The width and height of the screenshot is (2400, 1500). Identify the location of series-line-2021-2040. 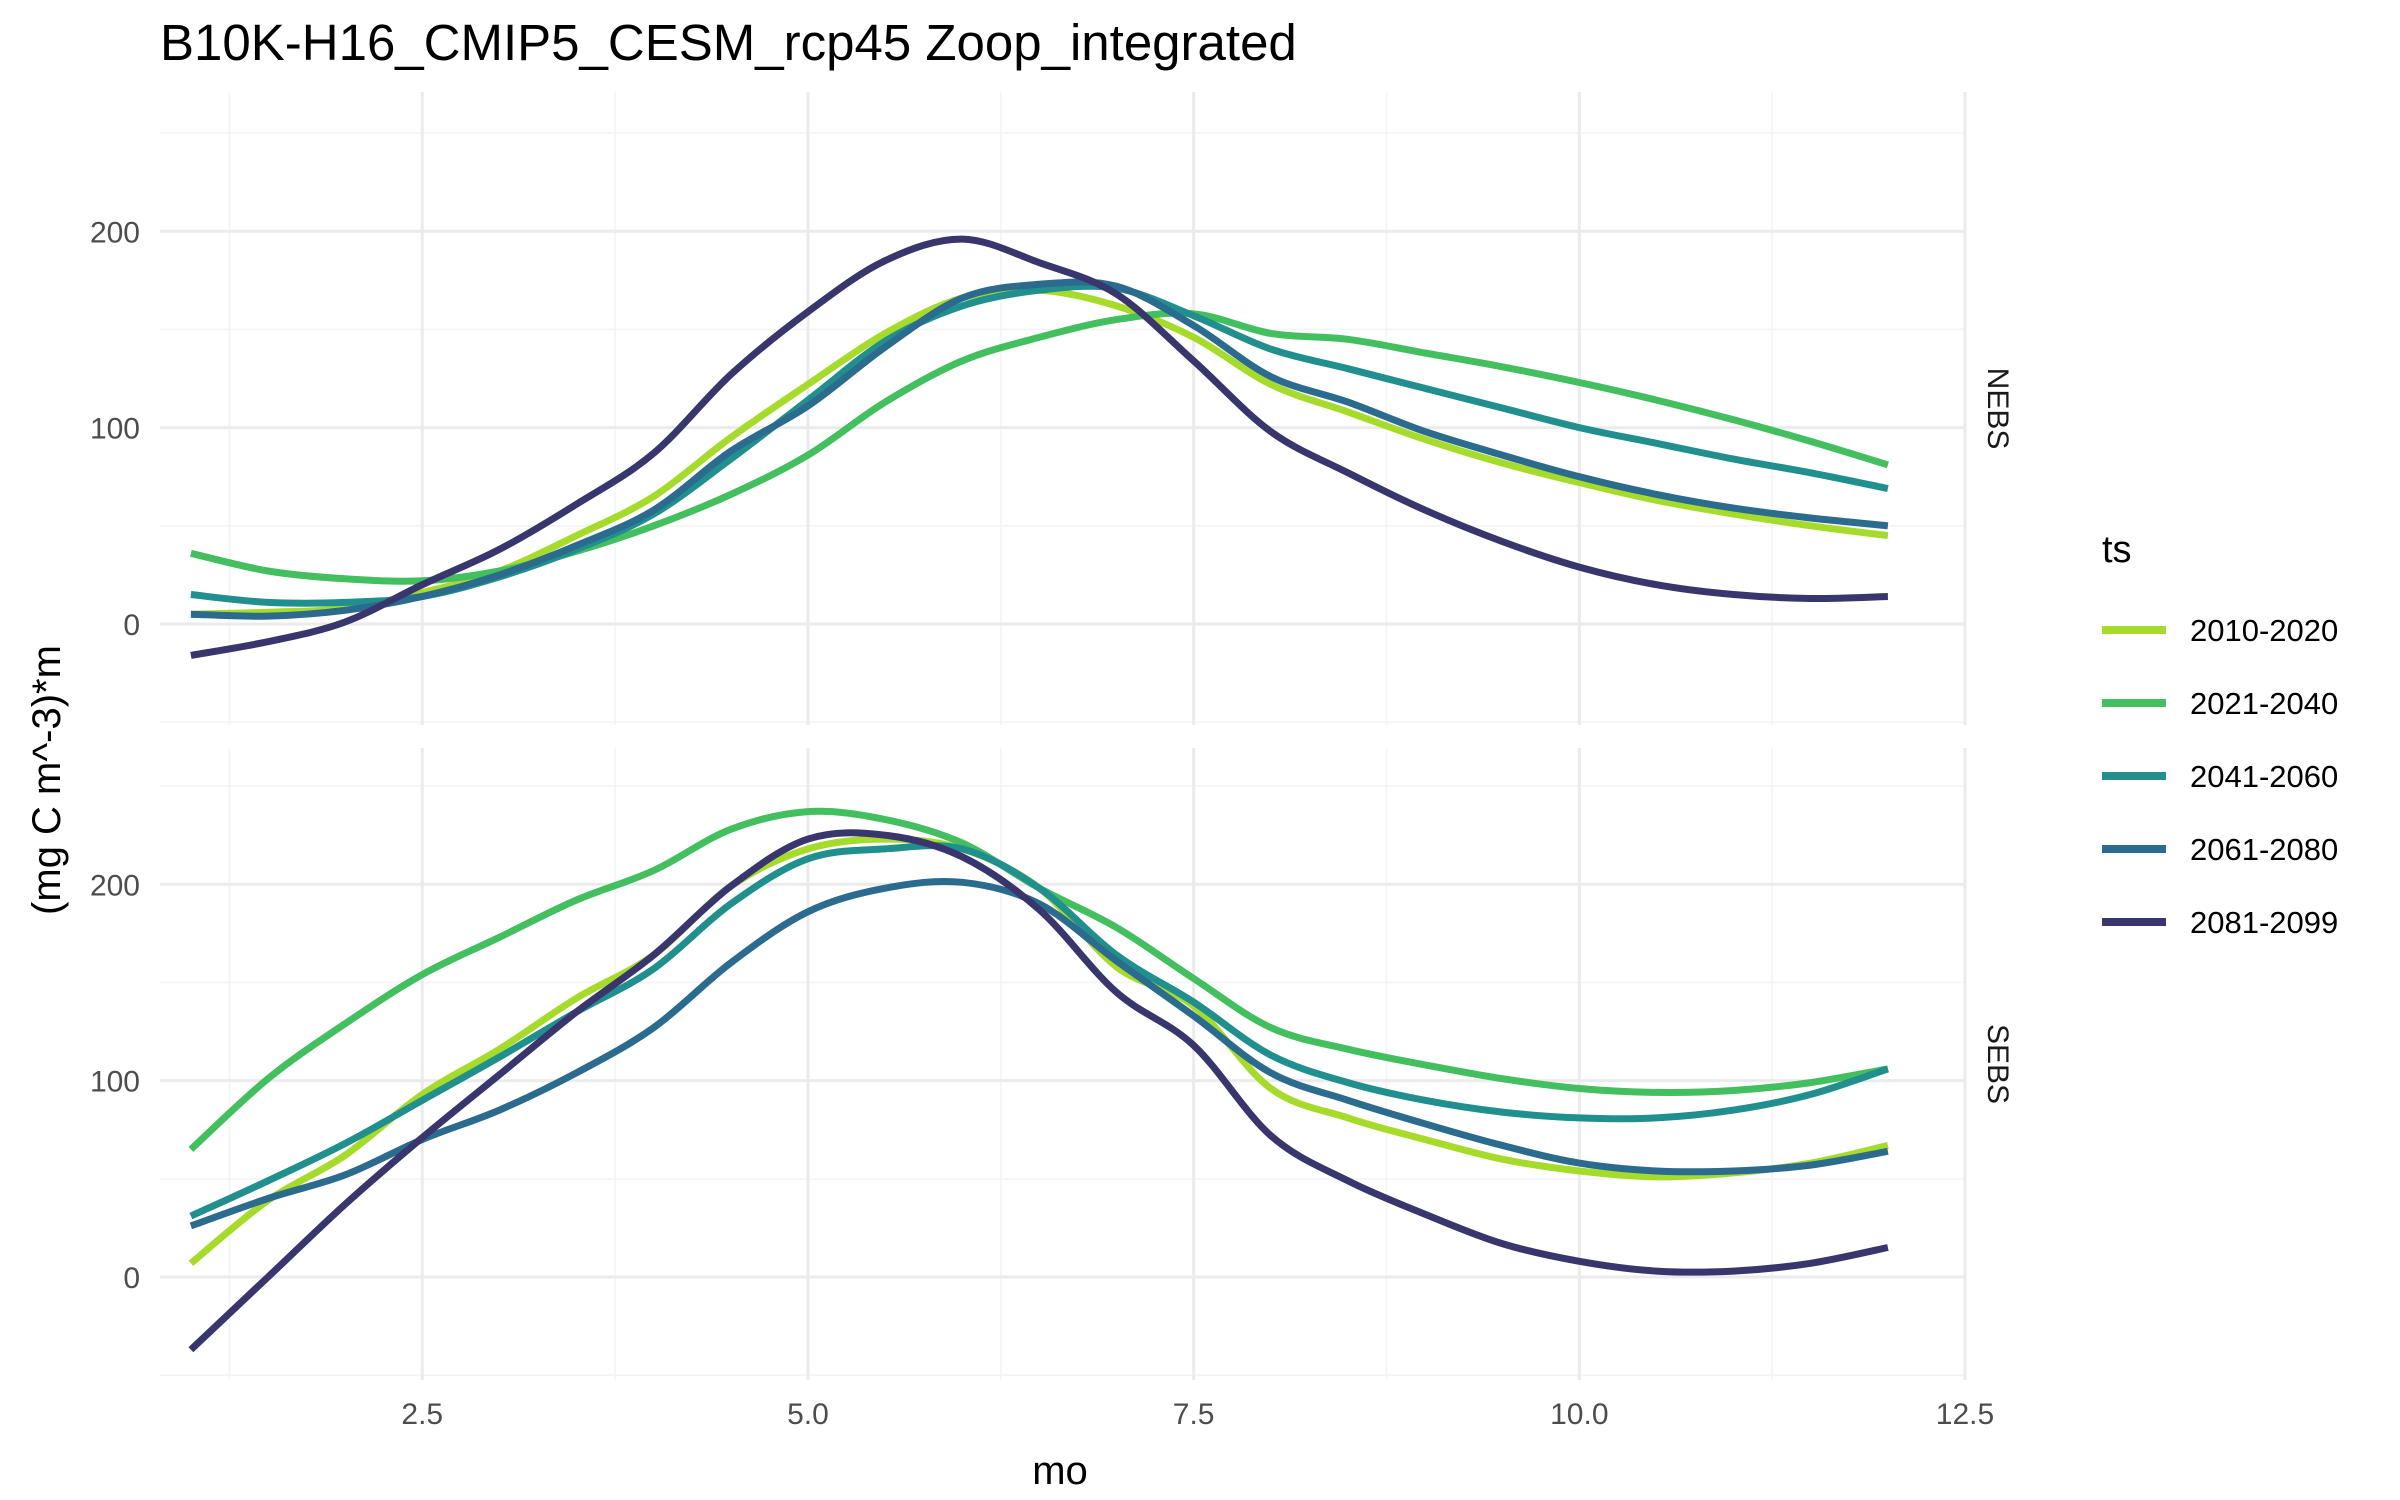
(1039, 447).